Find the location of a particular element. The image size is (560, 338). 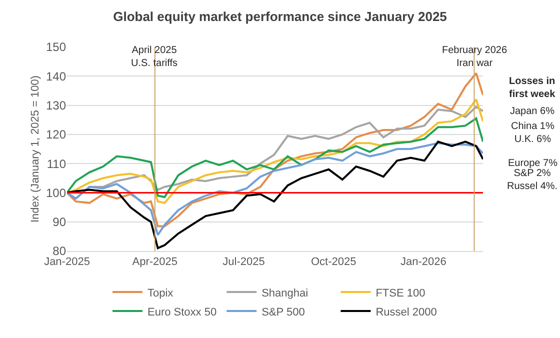

y-tick-label: 100 is located at coordinates (56, 193).